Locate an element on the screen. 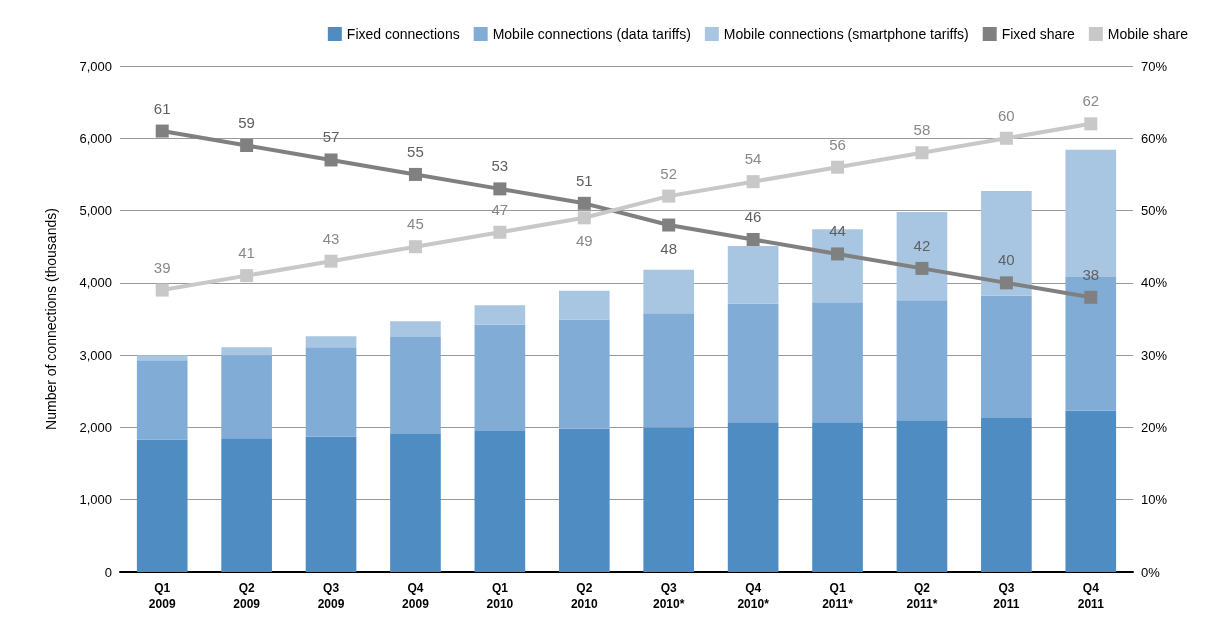  data-label: 51 is located at coordinates (584, 180).